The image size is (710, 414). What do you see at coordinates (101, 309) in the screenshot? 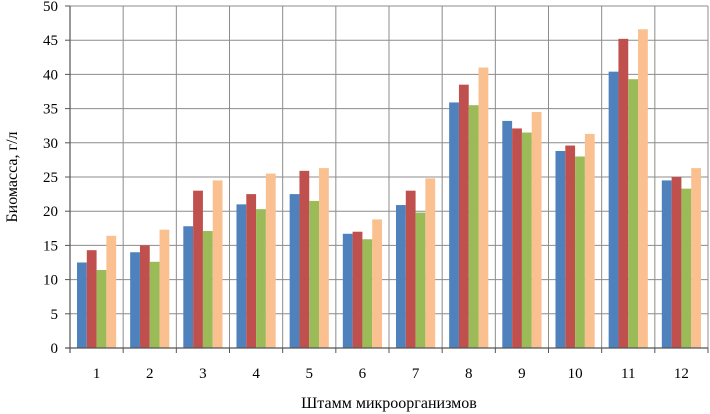
I see `bar-s3-c1` at bounding box center [101, 309].